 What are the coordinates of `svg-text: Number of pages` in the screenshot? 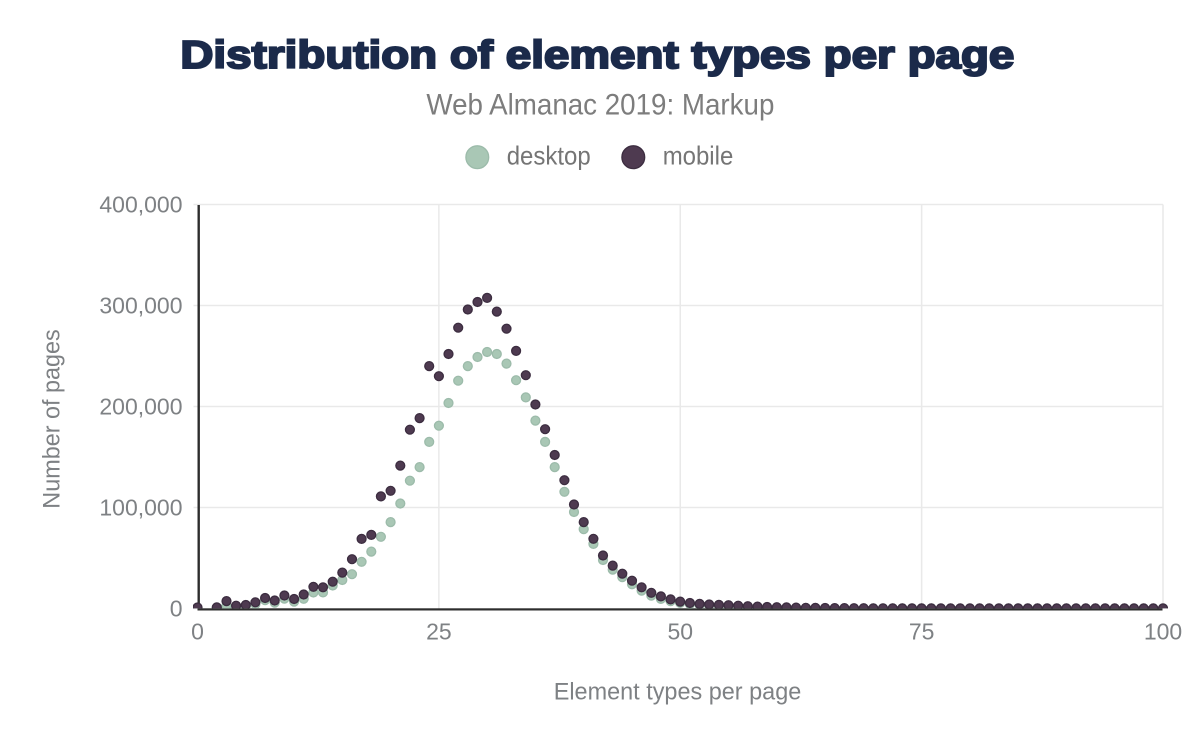 It's located at (52, 418).